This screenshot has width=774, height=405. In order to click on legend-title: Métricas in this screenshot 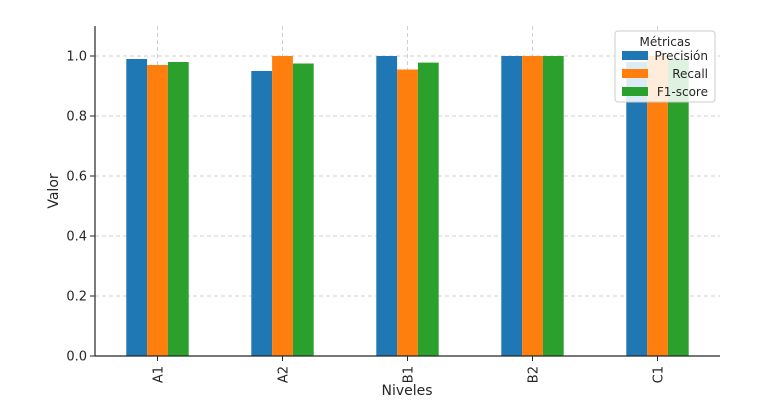, I will do `click(665, 42)`.